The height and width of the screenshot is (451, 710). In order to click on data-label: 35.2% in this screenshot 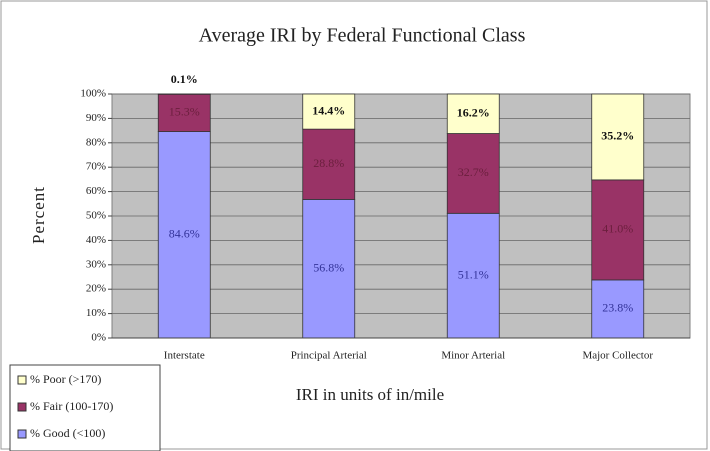, I will do `click(617, 136)`.